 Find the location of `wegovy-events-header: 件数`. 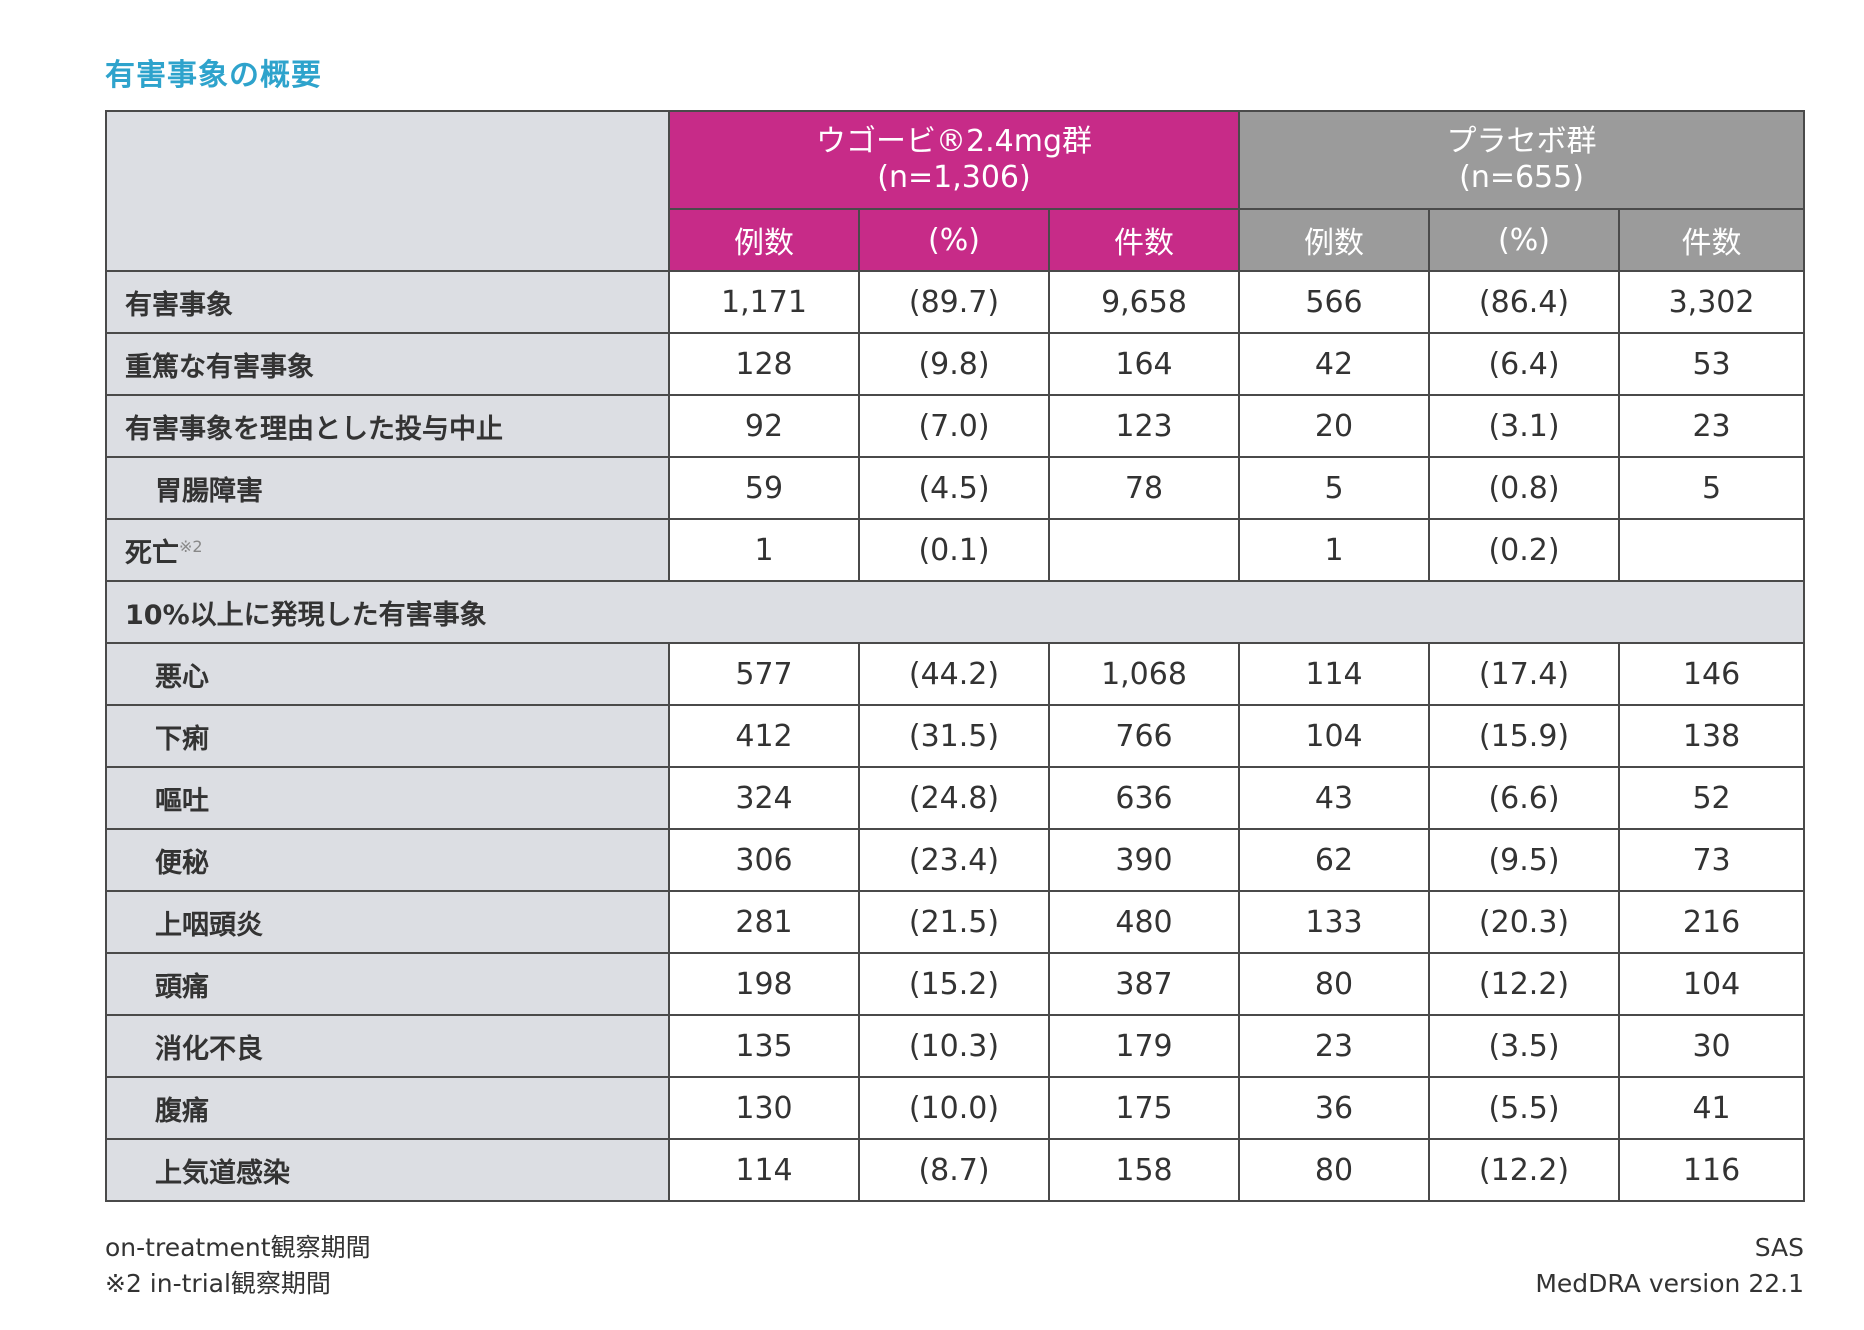

wegovy-events-header: 件数 is located at coordinates (1144, 240).